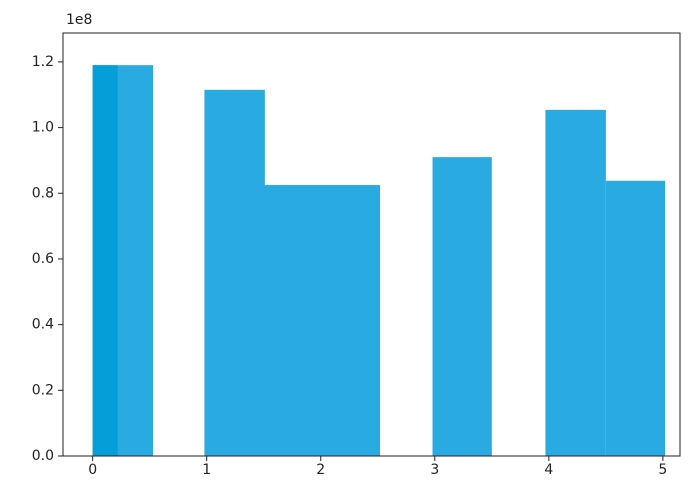 The width and height of the screenshot is (695, 490). I want to click on x-tick-label: 2, so click(320, 470).